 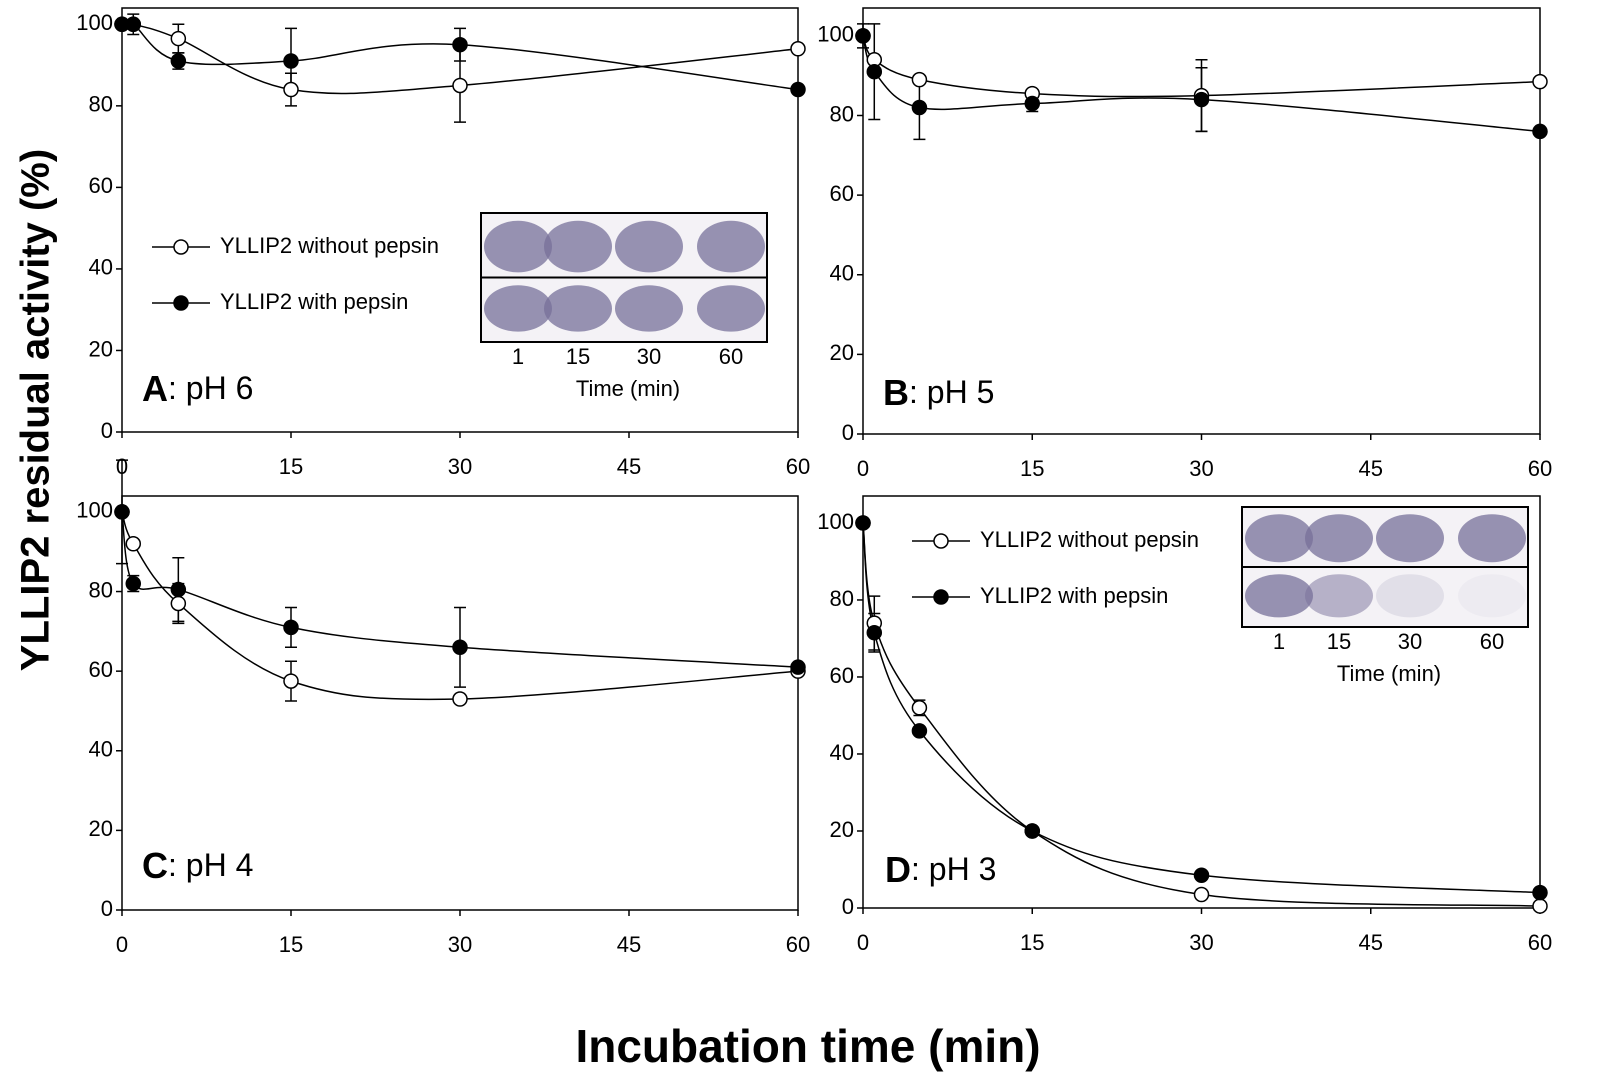 What do you see at coordinates (197, 865) in the screenshot?
I see `panel-label: C: pH 4` at bounding box center [197, 865].